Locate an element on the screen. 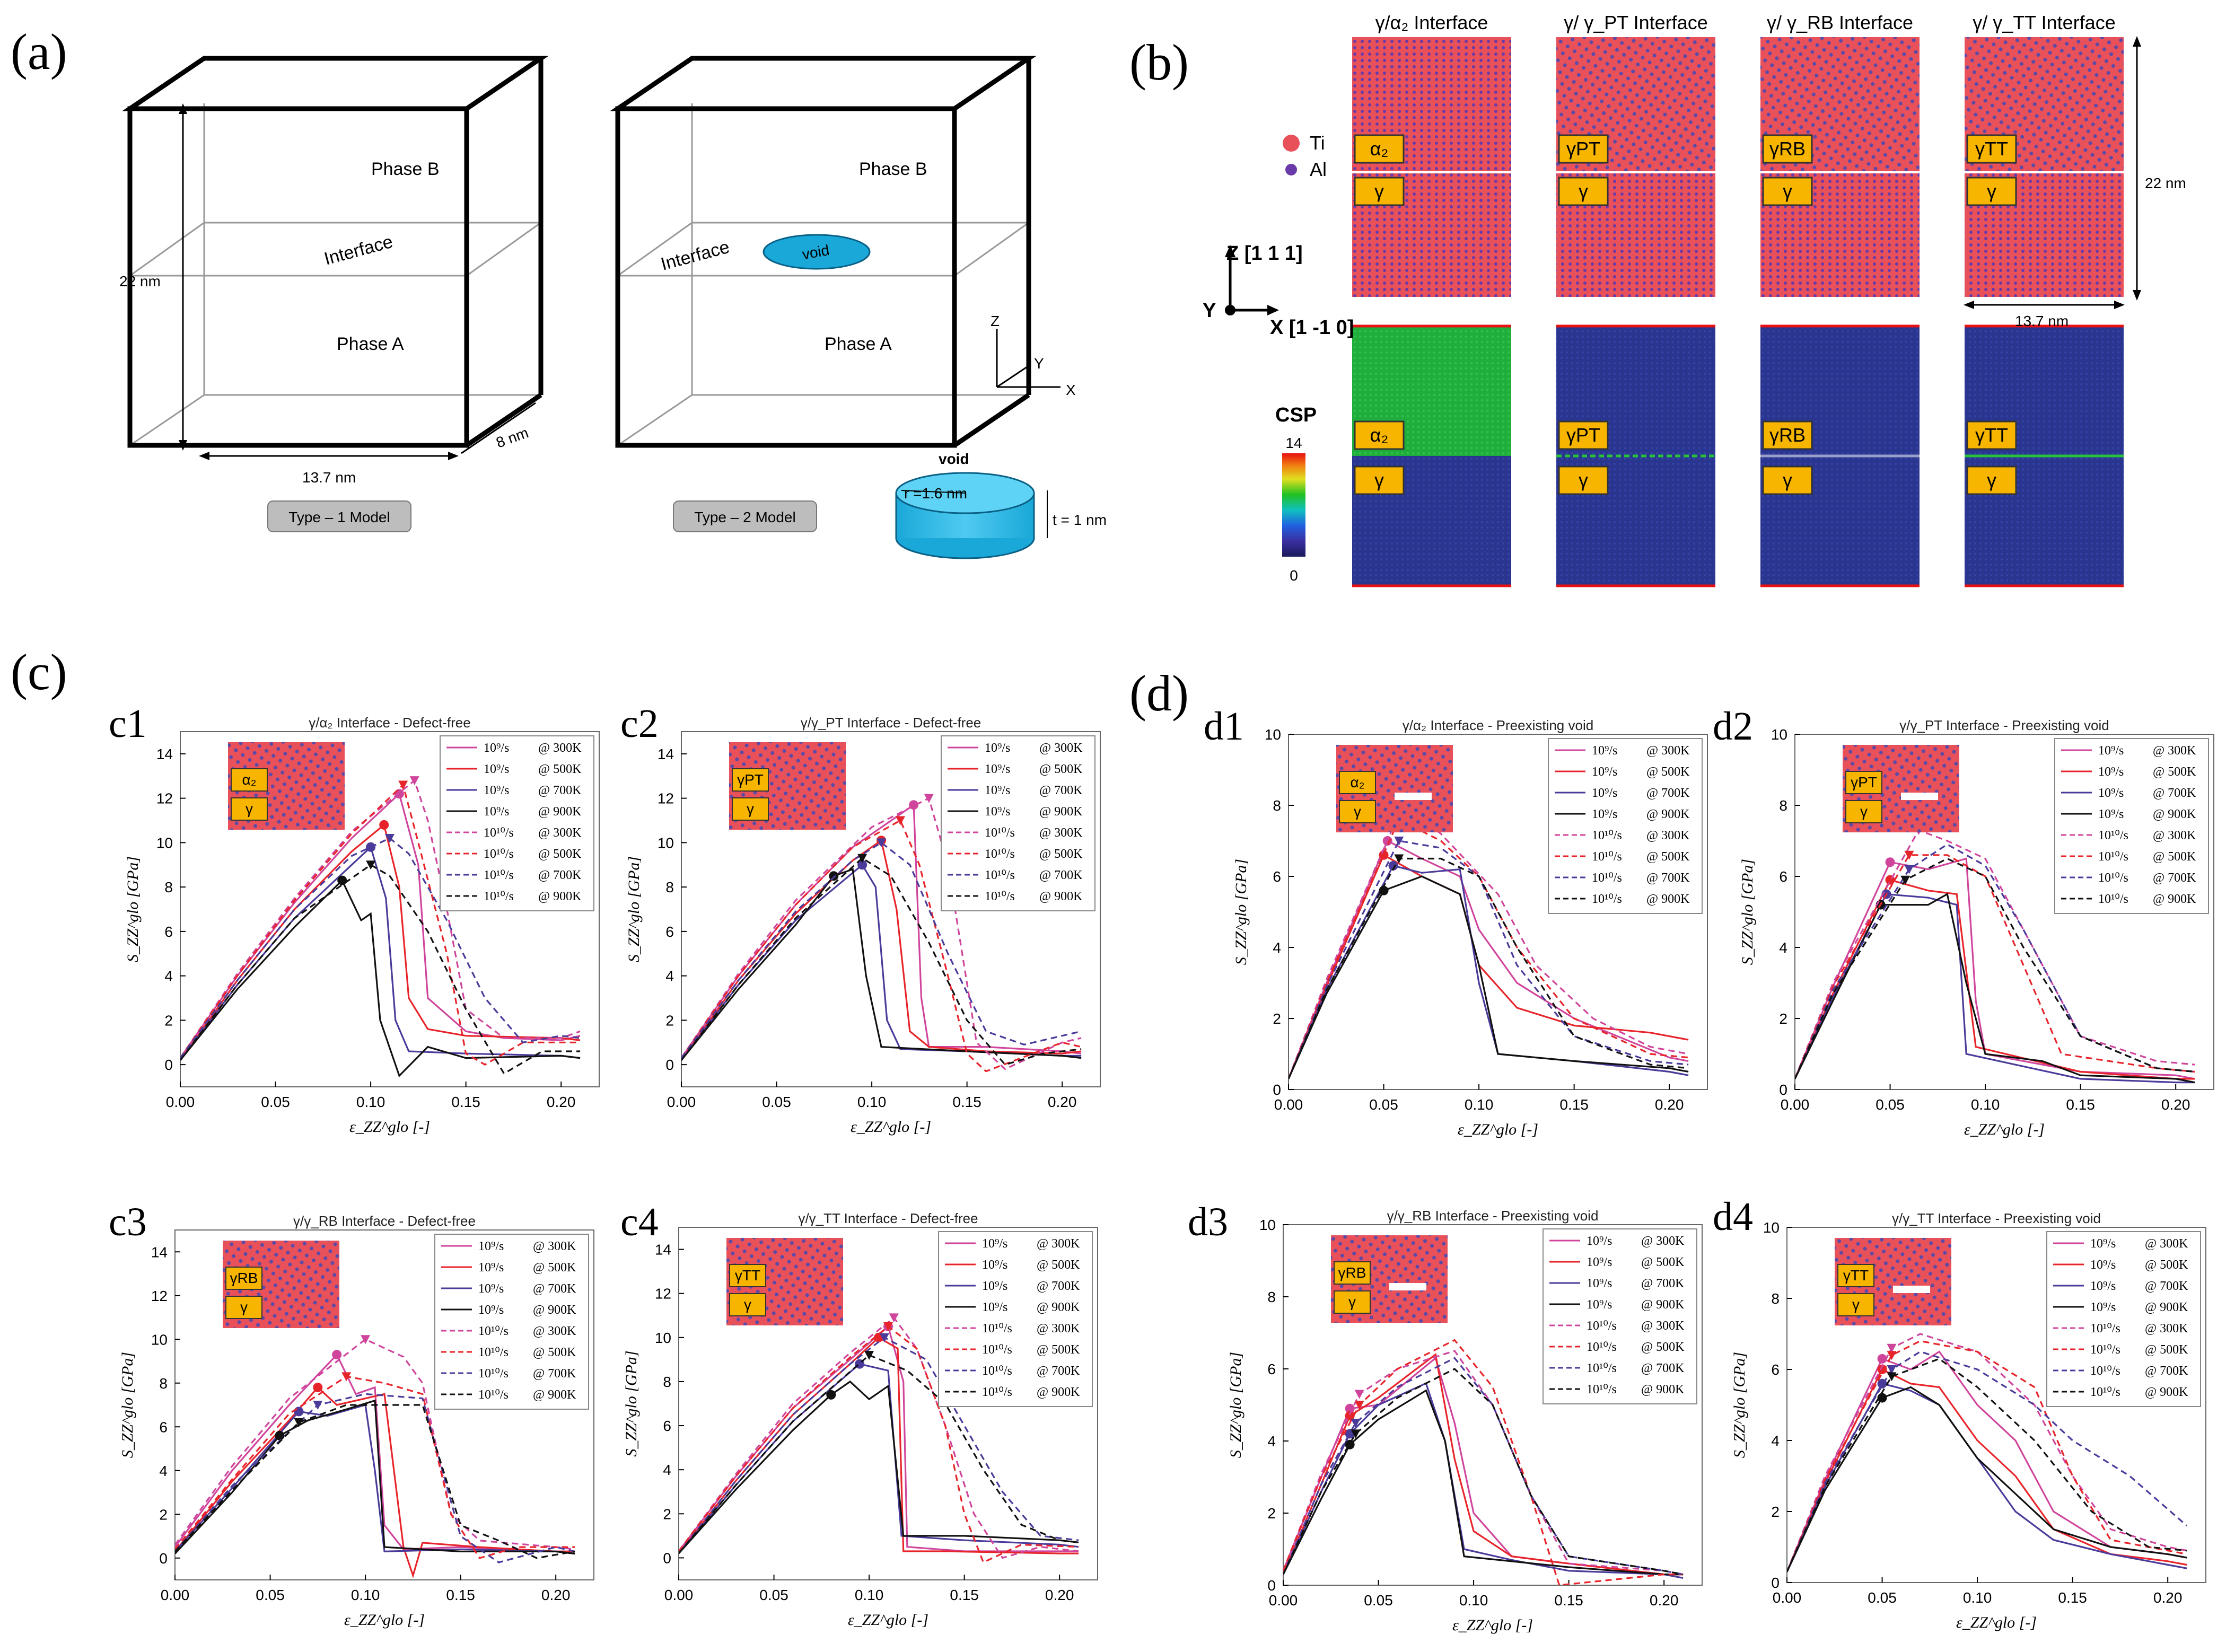 The width and height of the screenshot is (2226, 1652). y-axis-label-c4: S_ZZ^glo [GPa] is located at coordinates (631, 1403).